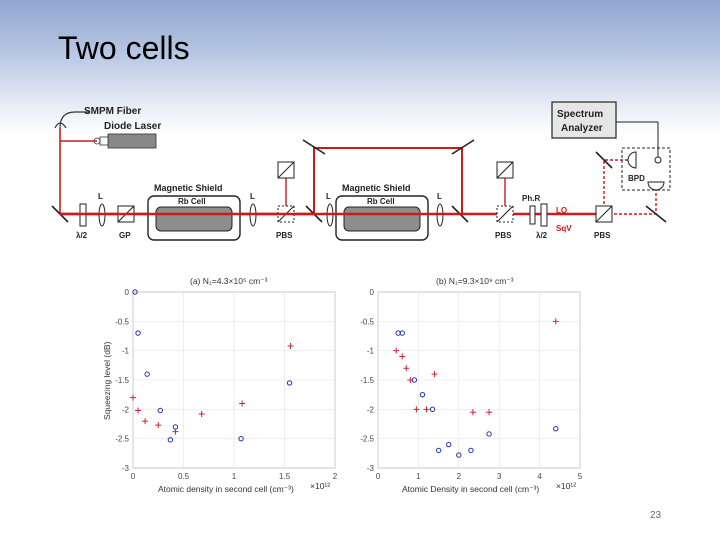  I want to click on chart-a: 0 0.5 1 1.5 2 0 -0.5 -1 -1.5 -2 -2.5 -3, so click(226, 384).